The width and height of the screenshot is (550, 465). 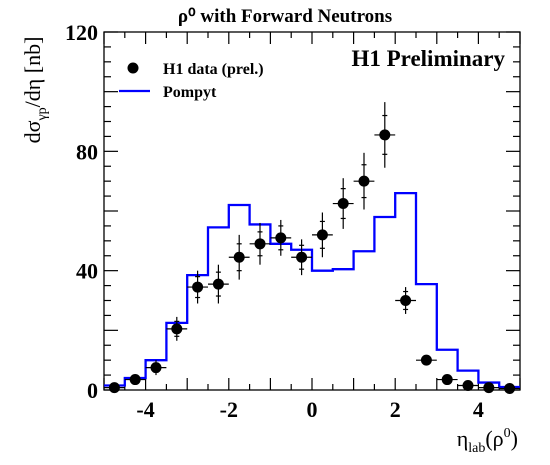 What do you see at coordinates (87, 151) in the screenshot?
I see `y-tick-label: 80` at bounding box center [87, 151].